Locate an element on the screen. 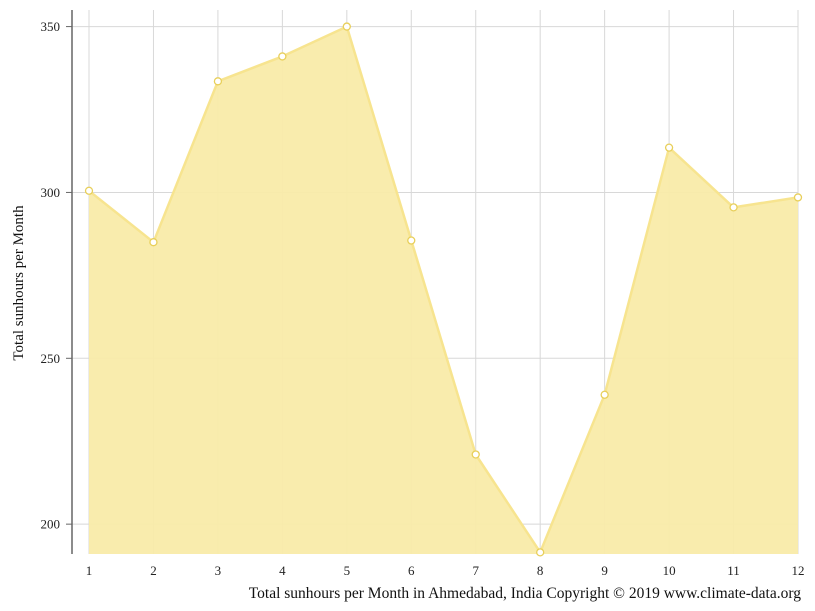  x-tick-label-12: 12 is located at coordinates (798, 570).